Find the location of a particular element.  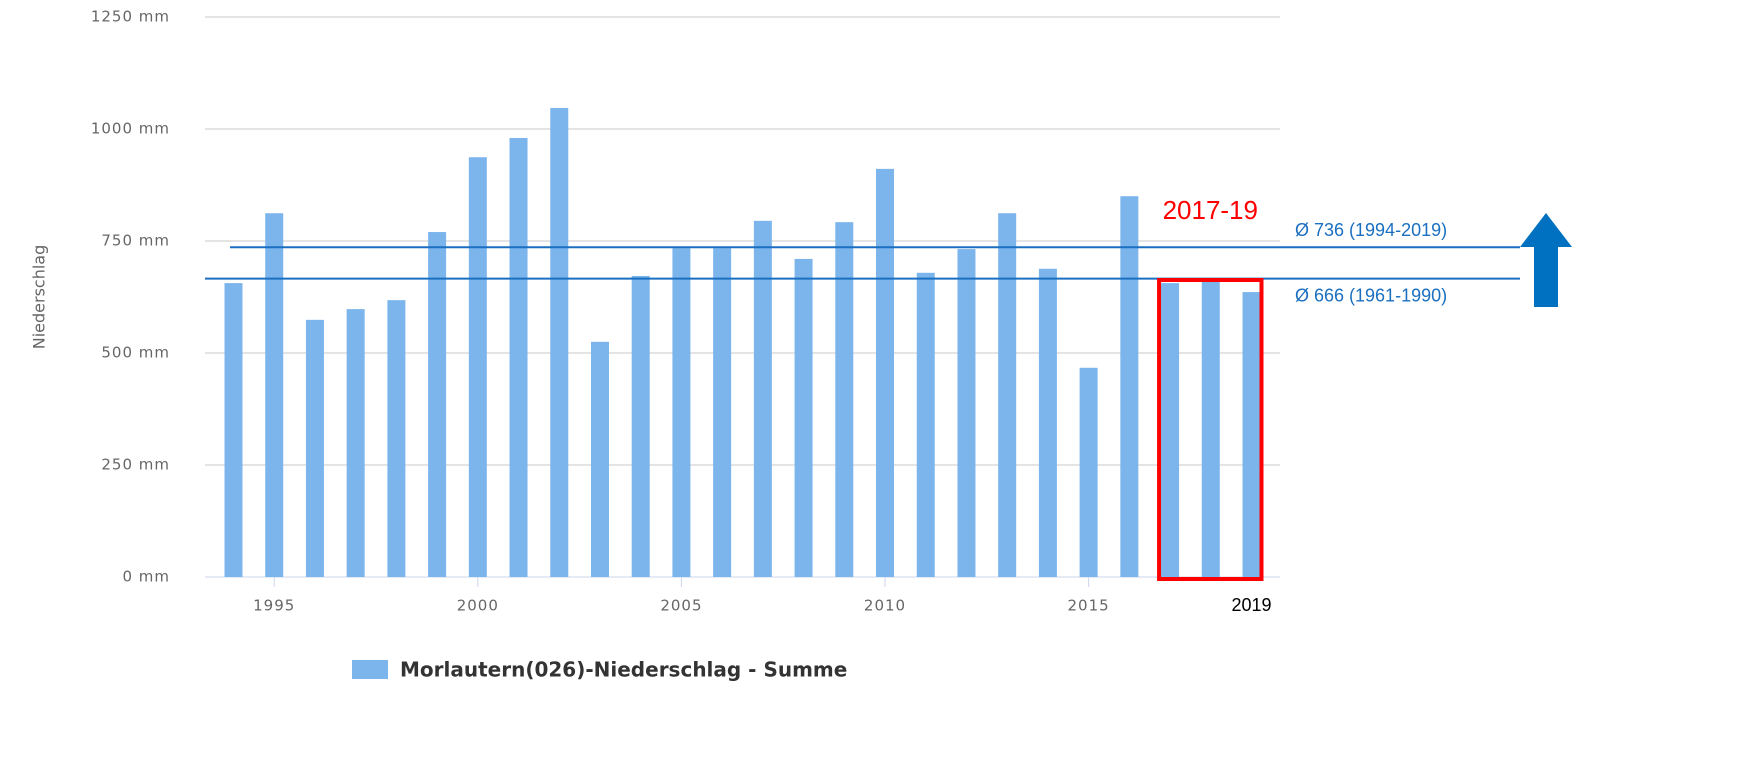

x-tick-label: 2010 is located at coordinates (885, 606).